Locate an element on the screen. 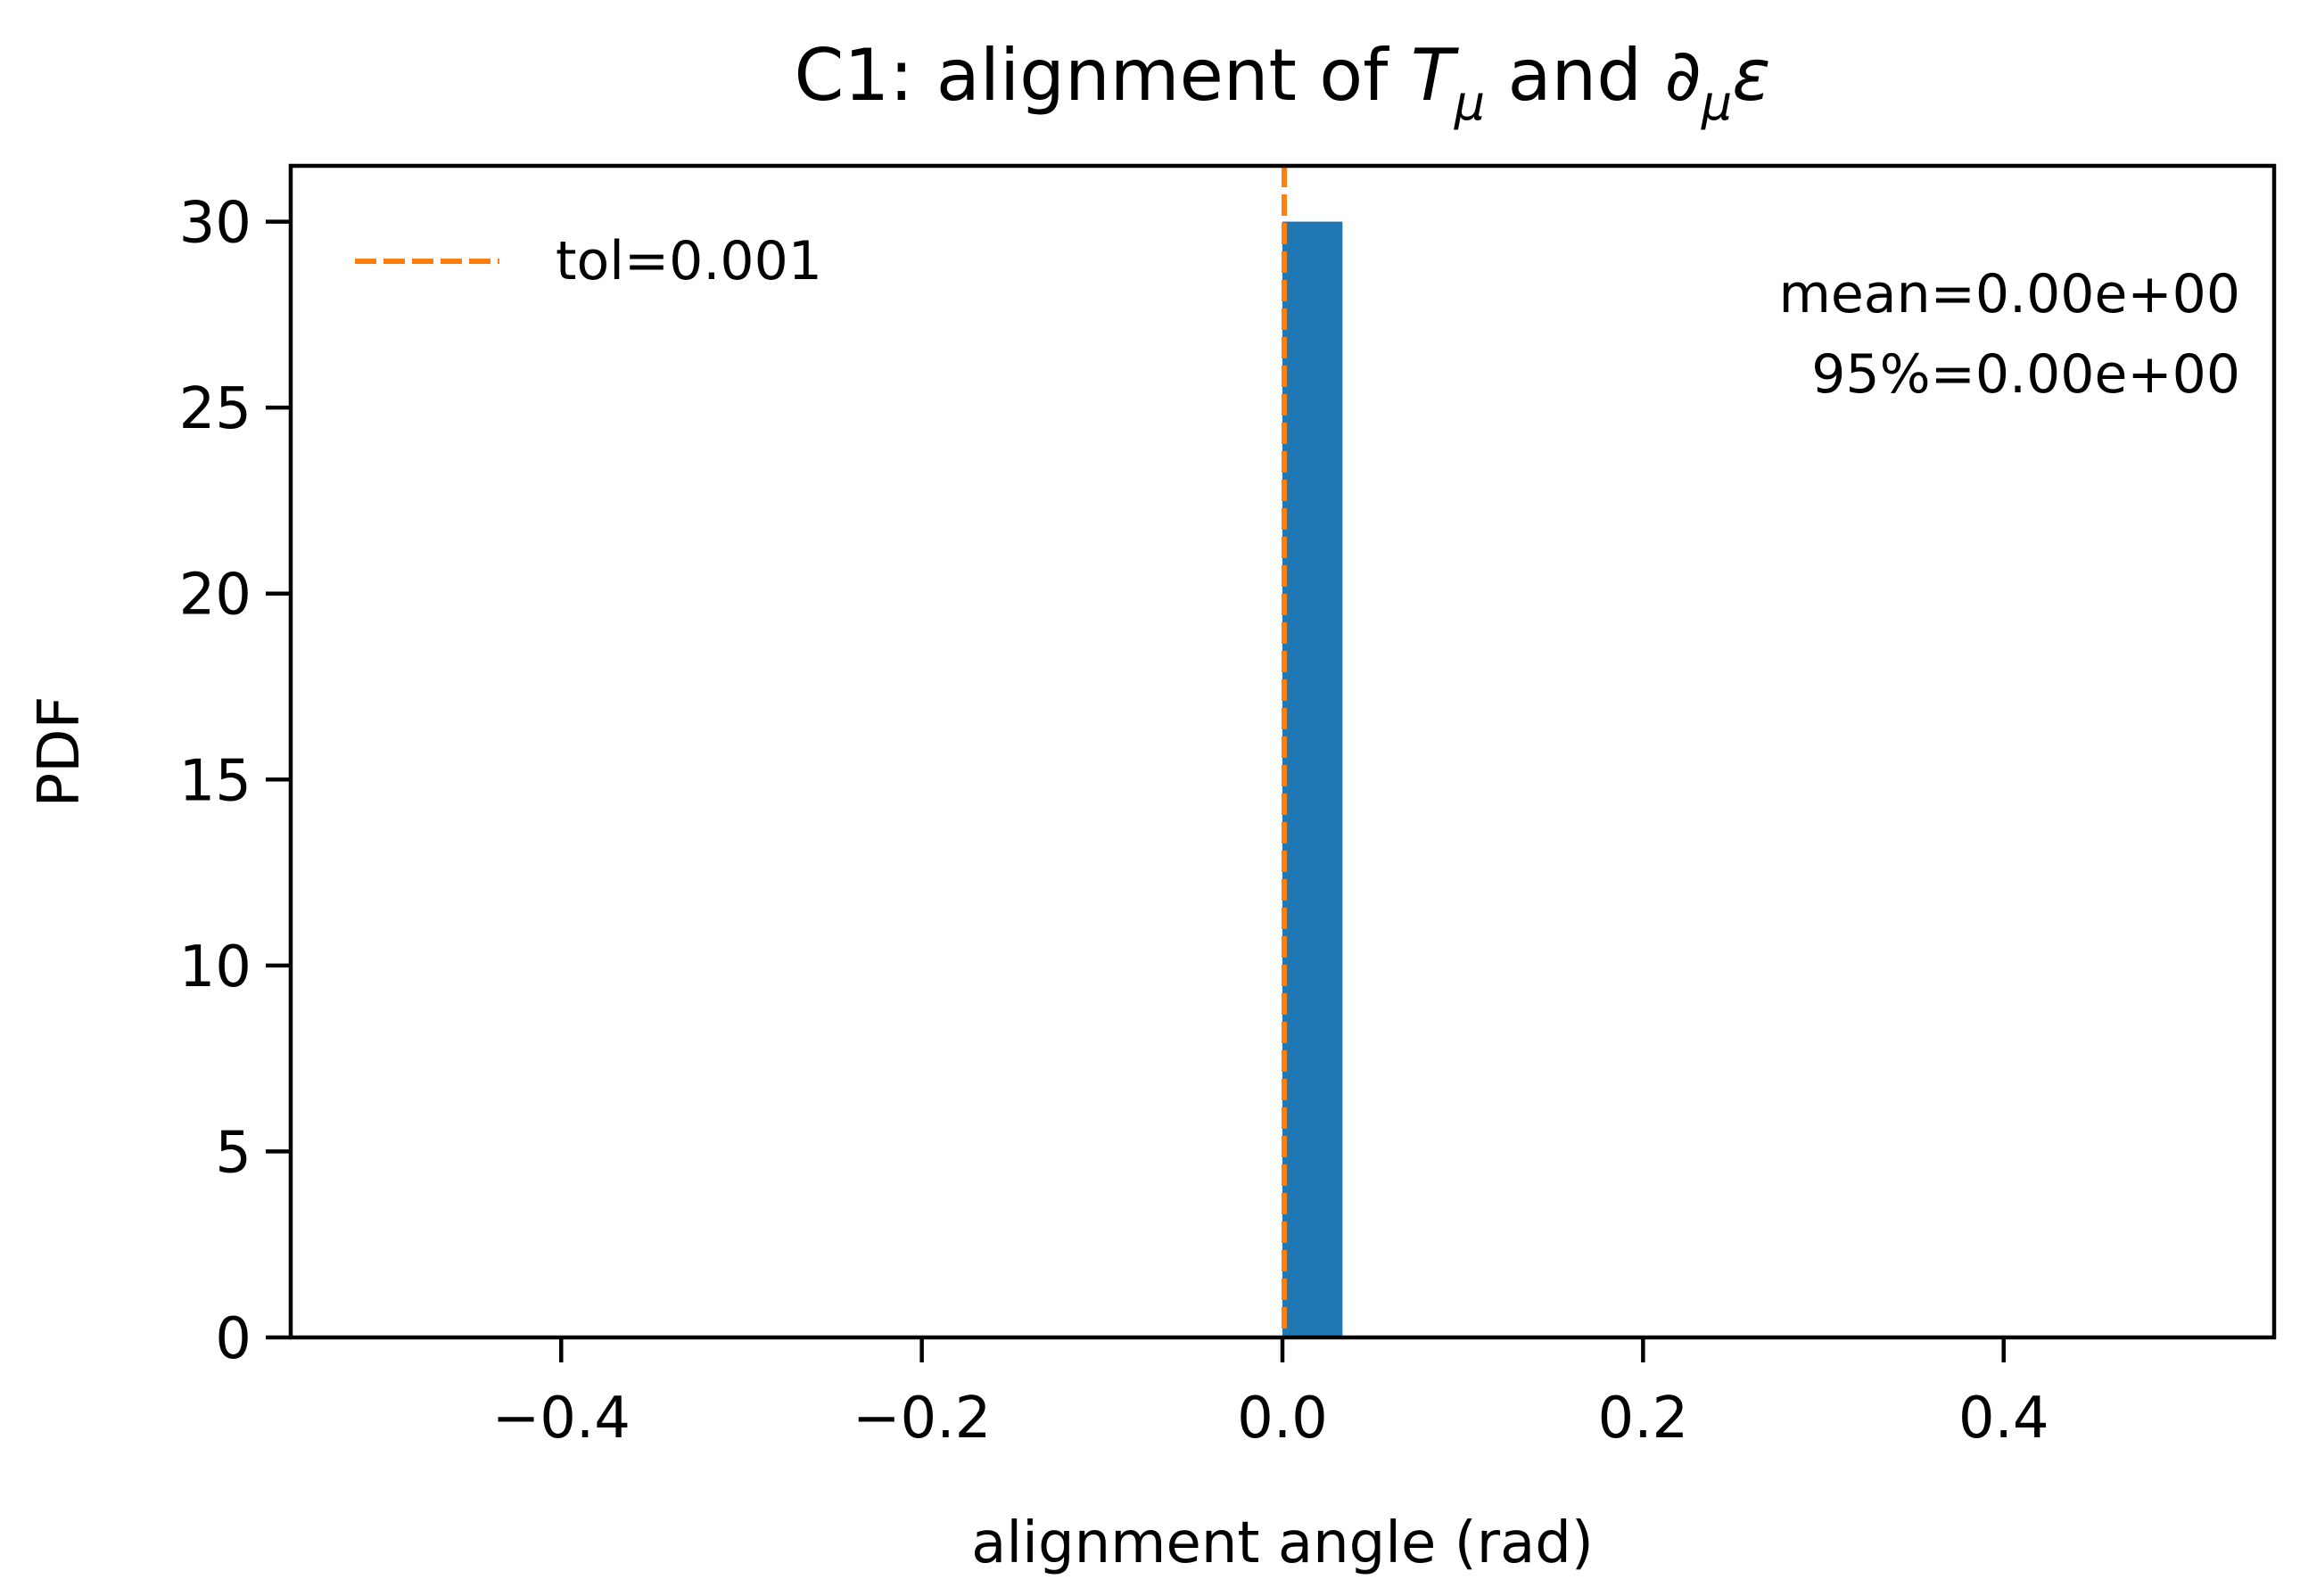 The image size is (2300, 1596). x-tick-label: −0.2 is located at coordinates (922, 1419).